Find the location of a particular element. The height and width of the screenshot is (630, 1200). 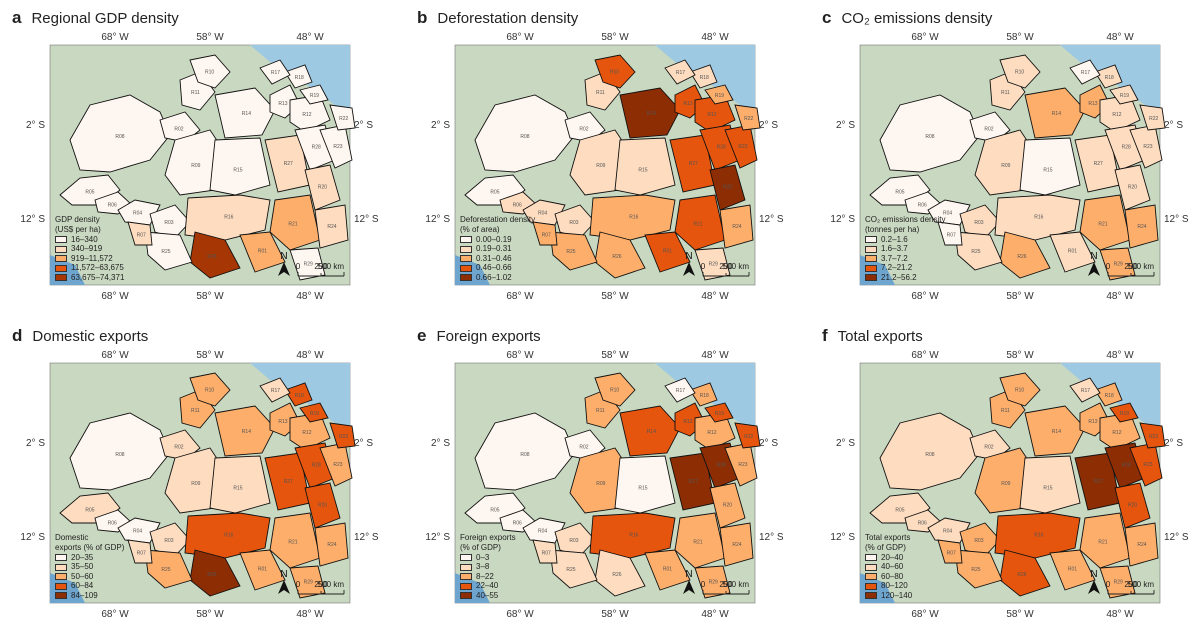

scale-tick-label: 0 is located at coordinates (1108, 584).